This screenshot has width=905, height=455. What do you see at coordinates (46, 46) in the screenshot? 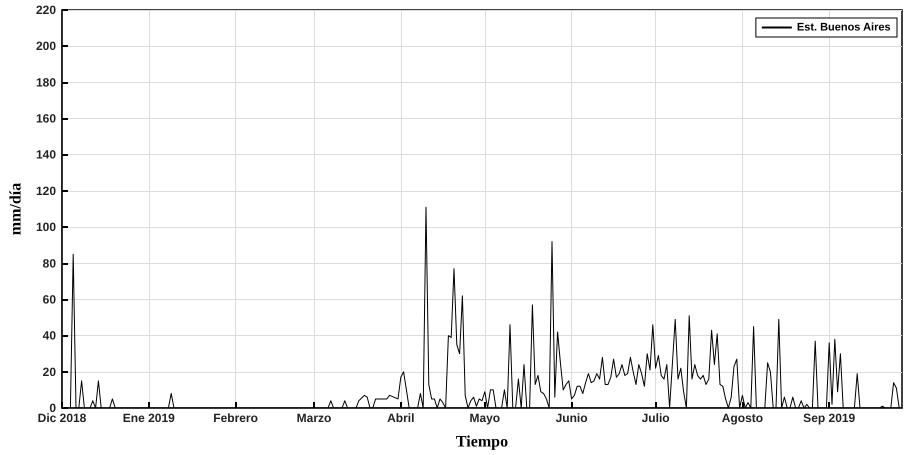
I see `y-tick-label: 200` at bounding box center [46, 46].